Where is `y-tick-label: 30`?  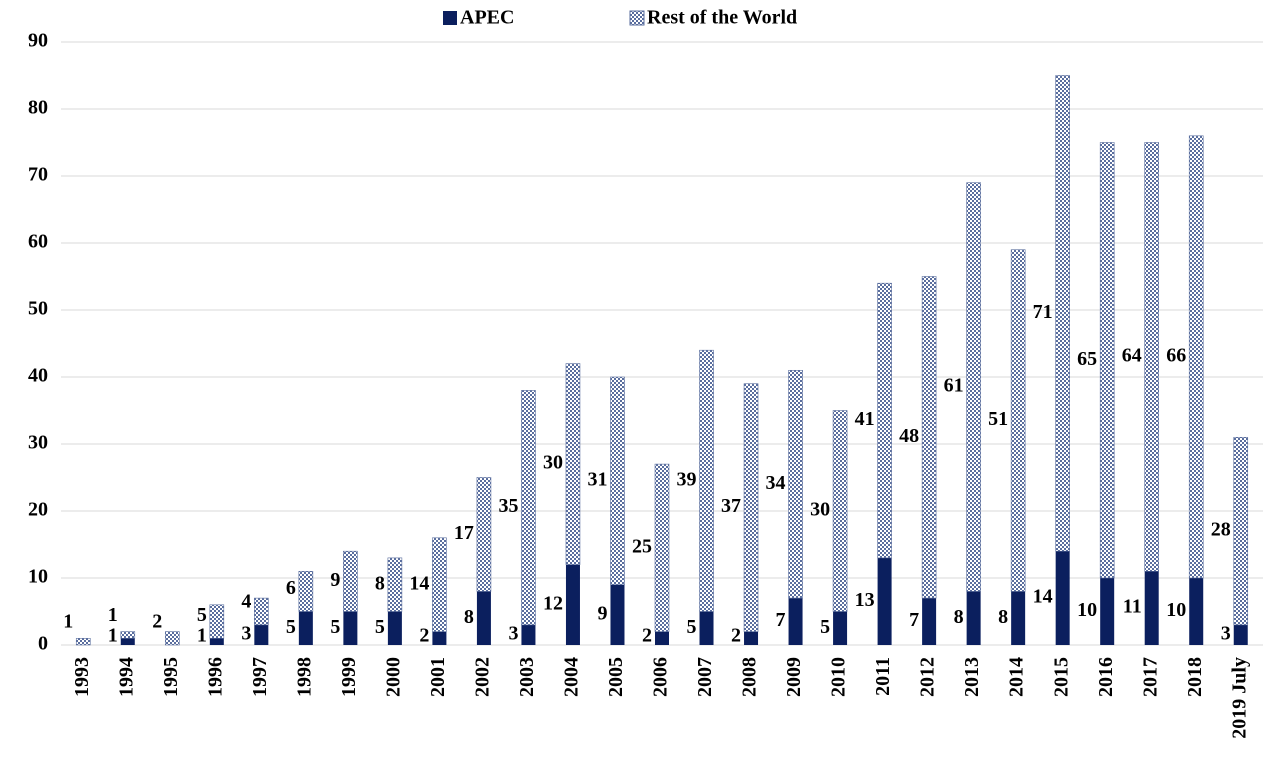
y-tick-label: 30 is located at coordinates (38, 443).